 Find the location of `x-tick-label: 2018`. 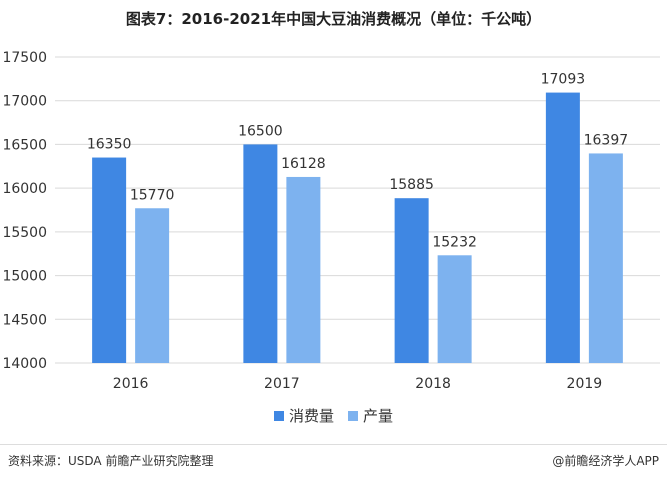

x-tick-label: 2018 is located at coordinates (433, 384).